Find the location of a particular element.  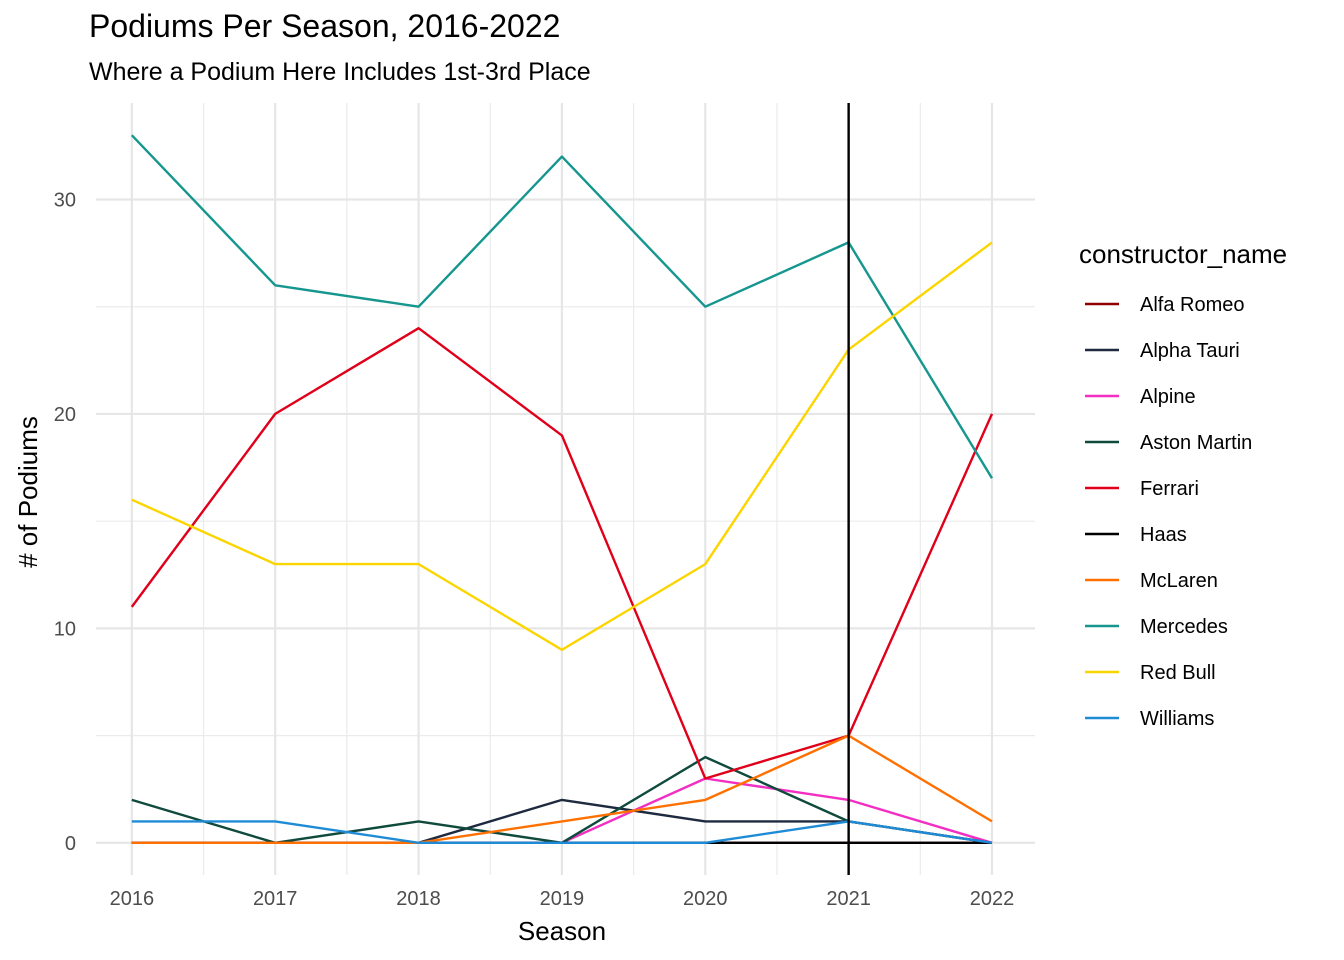

legend-label: Aston Martin is located at coordinates (1196, 443).